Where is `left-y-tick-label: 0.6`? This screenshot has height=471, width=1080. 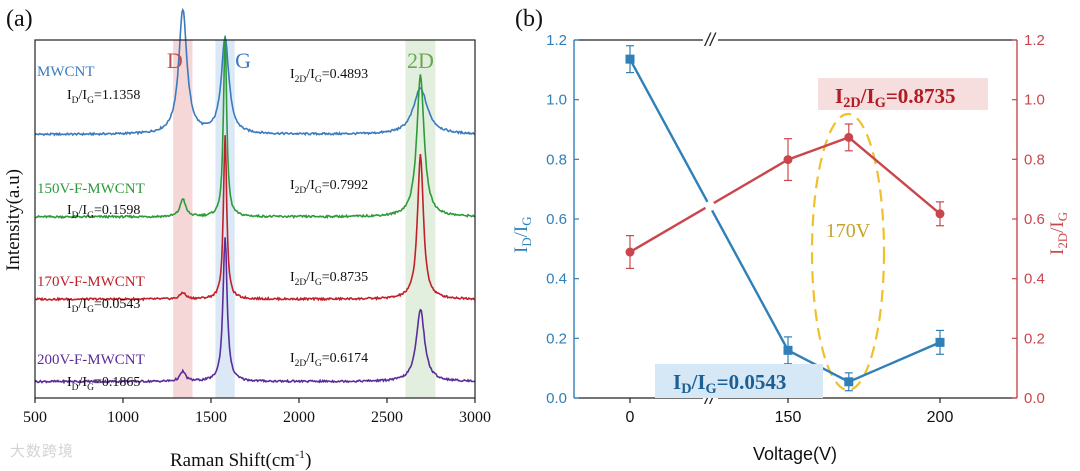 left-y-tick-label: 0.6 is located at coordinates (556, 219).